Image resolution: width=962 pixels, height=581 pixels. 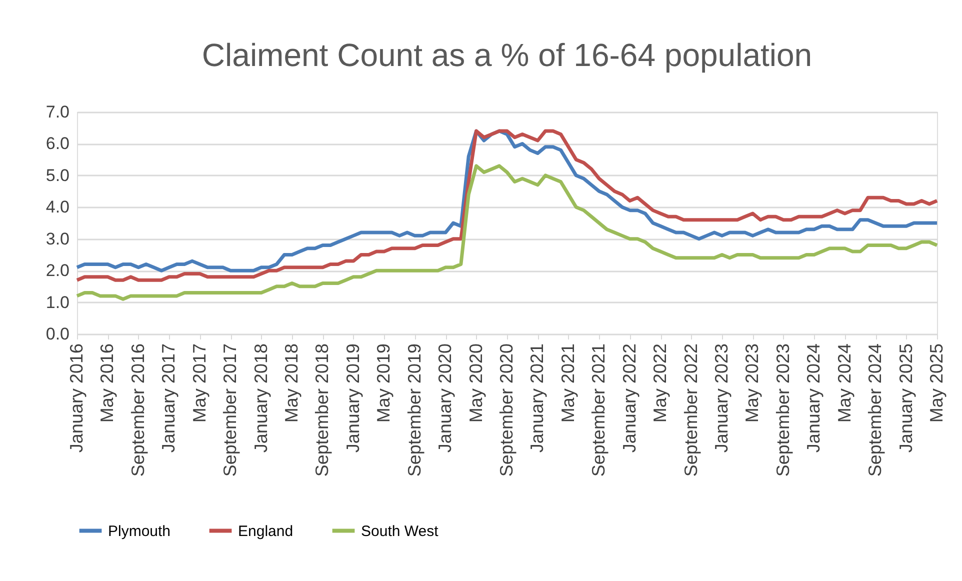 I want to click on x-tick-label: January 2019, so click(x=352, y=398).